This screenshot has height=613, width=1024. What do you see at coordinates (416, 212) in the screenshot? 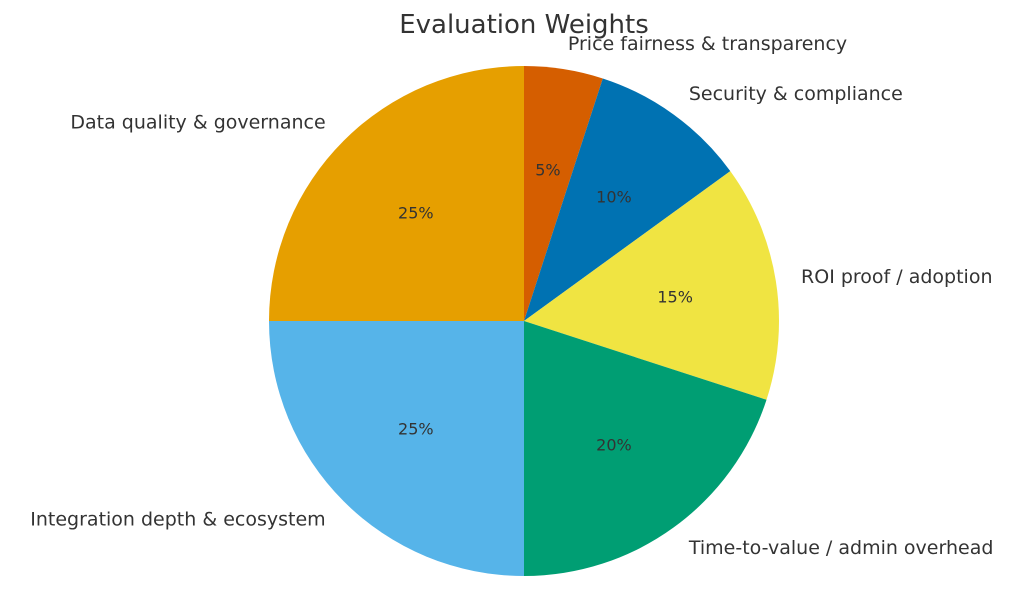
I see `slice-pct-label-5: 25%` at bounding box center [416, 212].